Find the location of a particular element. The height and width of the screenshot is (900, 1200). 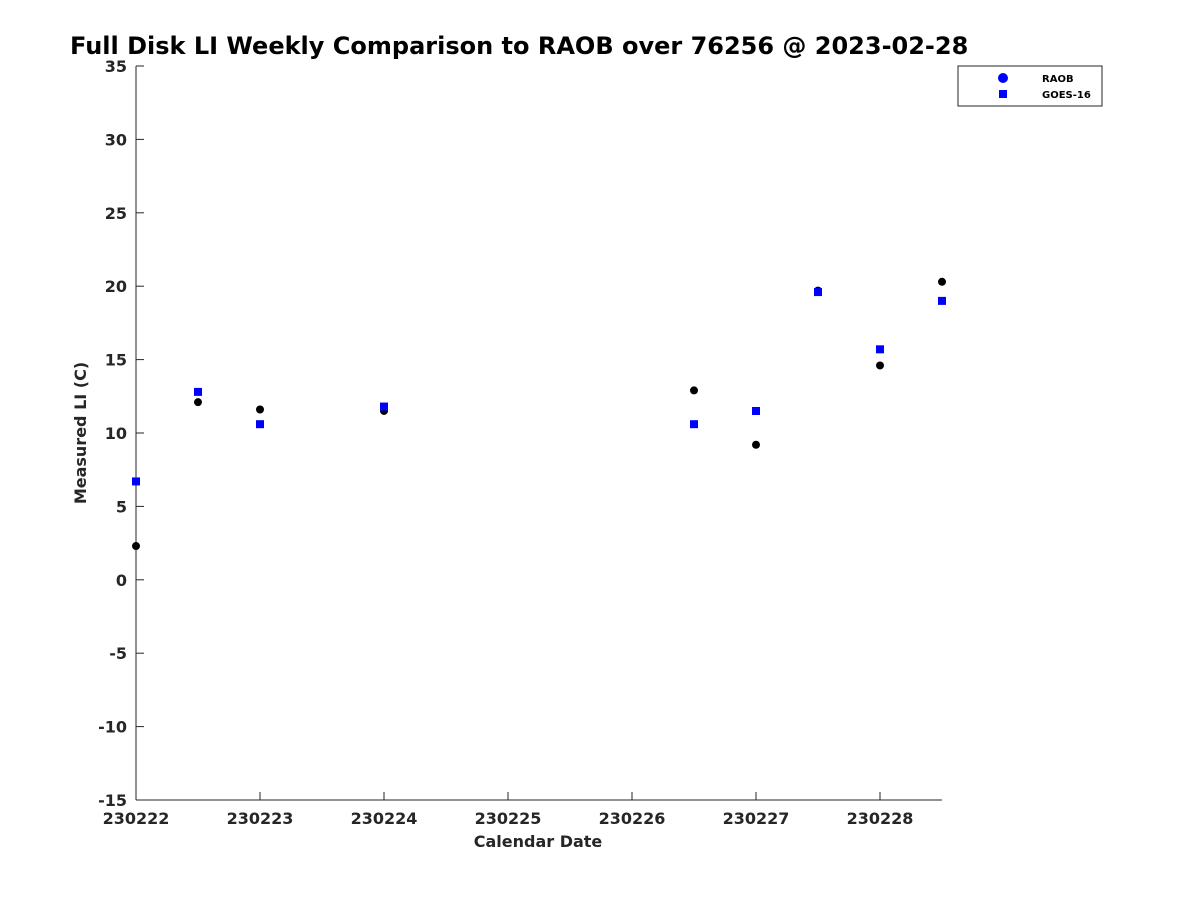

legend-label-goes: GOES-16 is located at coordinates (1066, 95).